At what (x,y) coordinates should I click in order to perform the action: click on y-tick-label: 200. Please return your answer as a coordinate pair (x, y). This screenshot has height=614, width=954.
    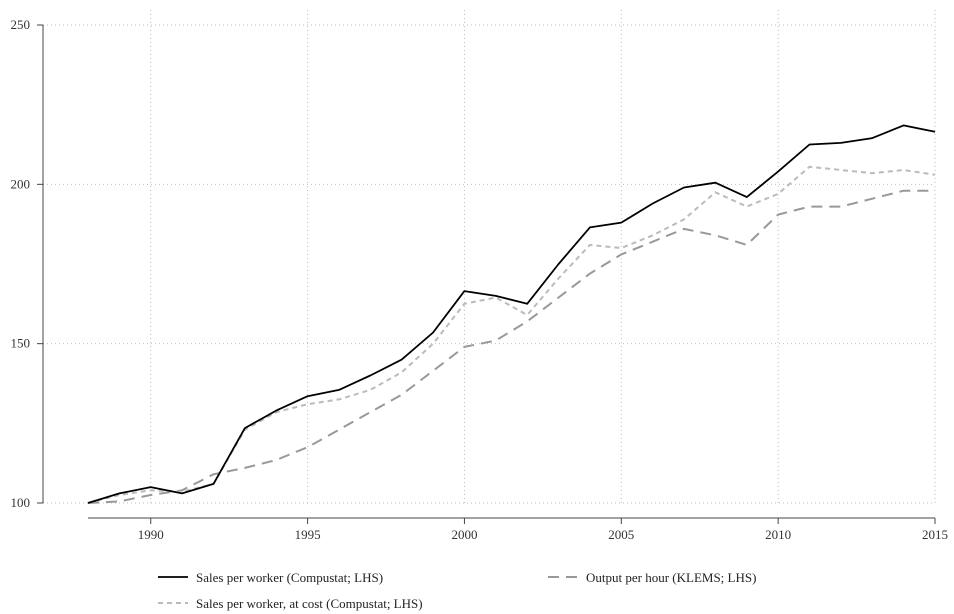
    Looking at the image, I should click on (21, 183).